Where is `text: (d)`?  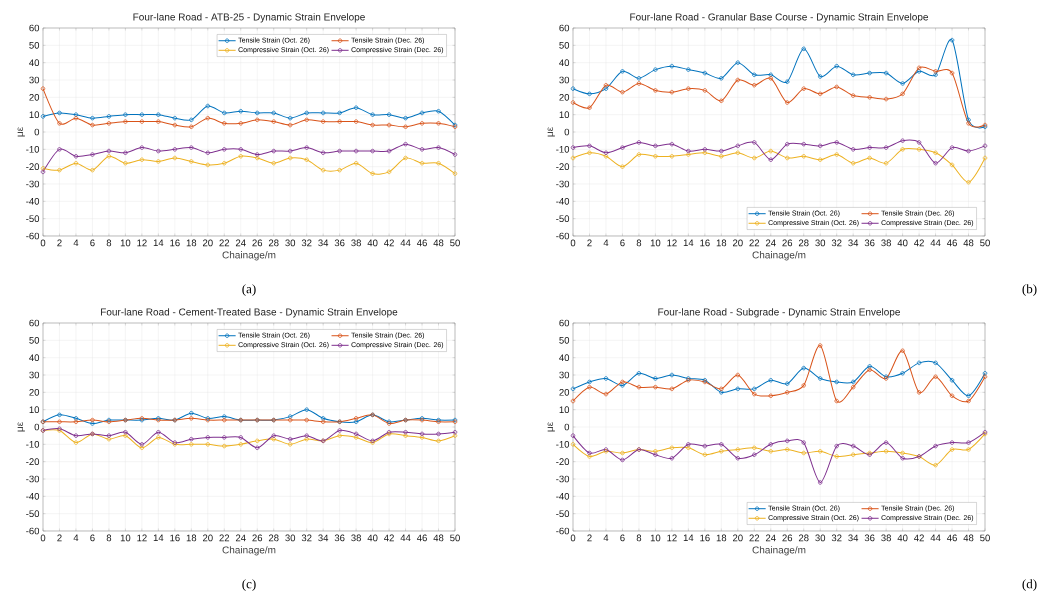 text: (d) is located at coordinates (1029, 585).